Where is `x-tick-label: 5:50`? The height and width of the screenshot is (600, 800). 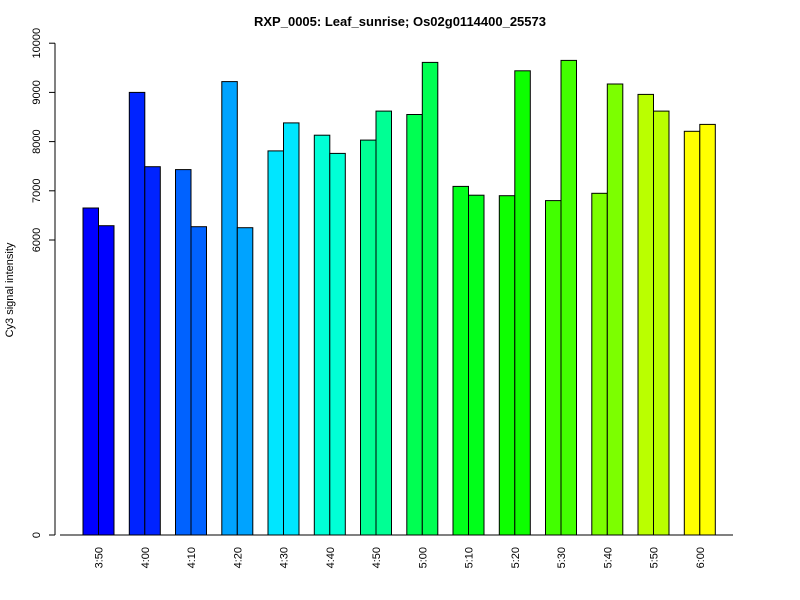 x-tick-label: 5:50 is located at coordinates (655, 557).